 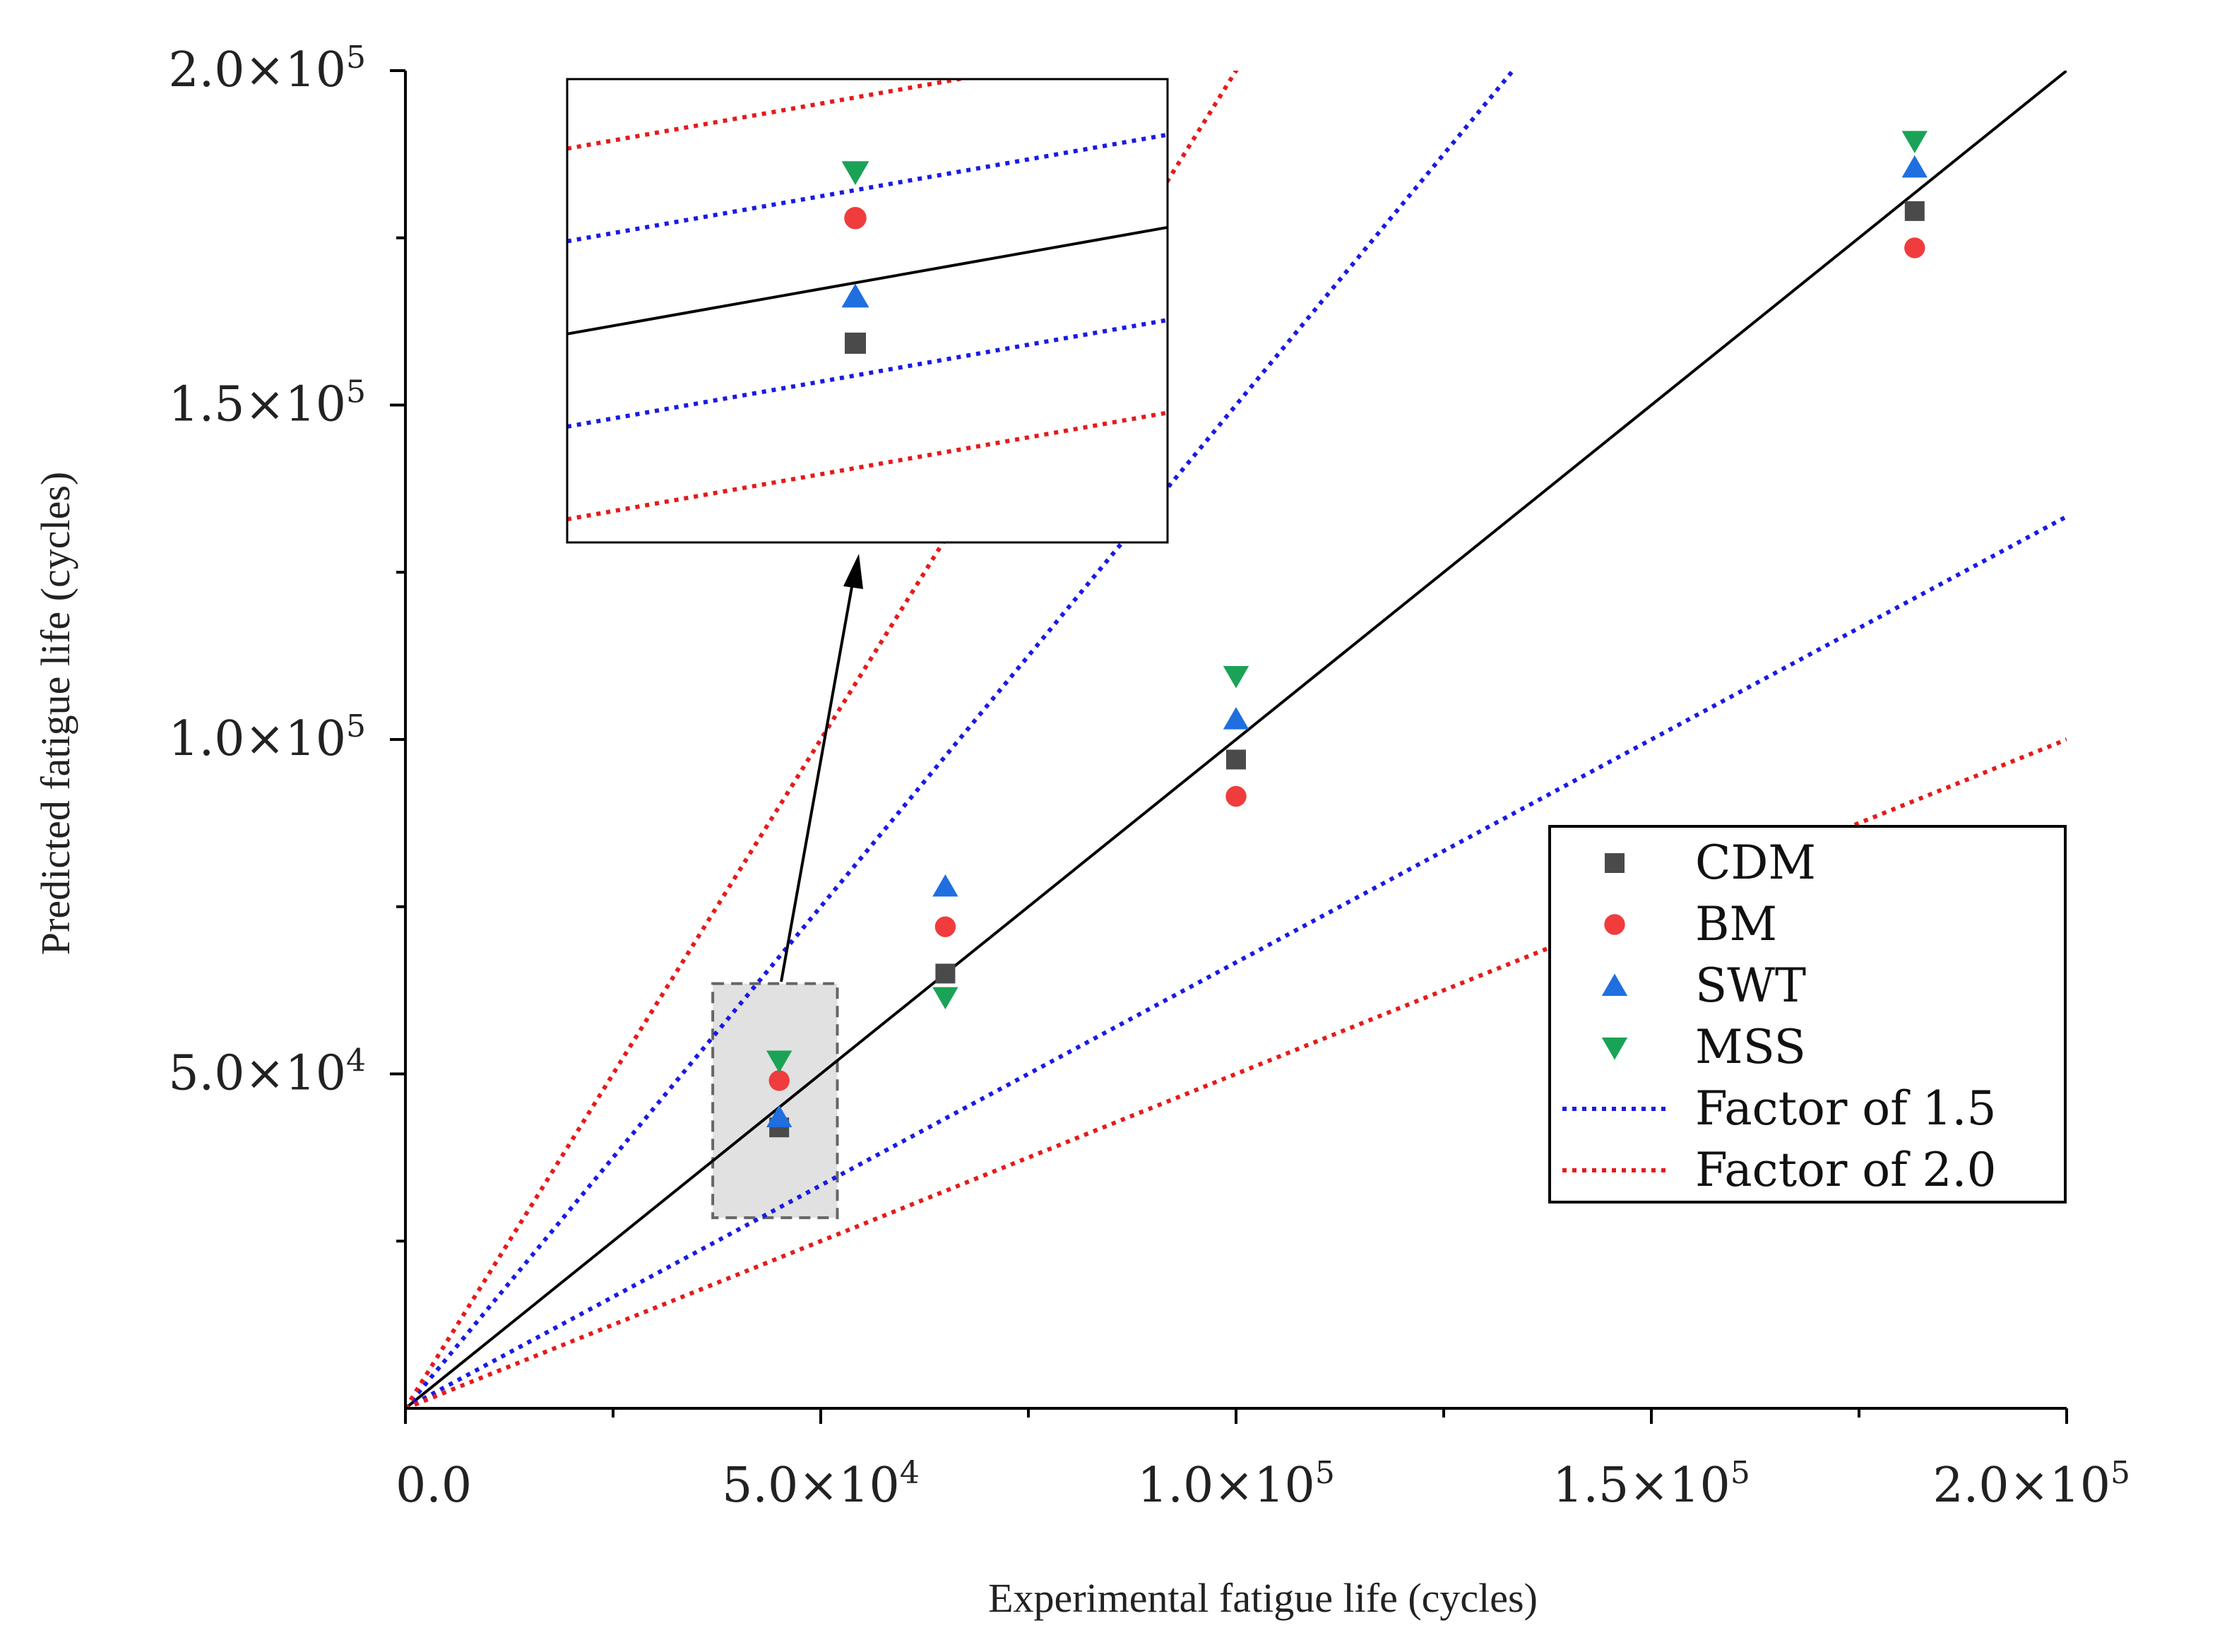 What do you see at coordinates (1846, 1170) in the screenshot?
I see `legend-label: Factor of 2.0` at bounding box center [1846, 1170].